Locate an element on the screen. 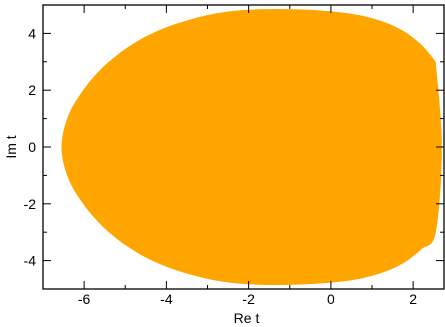  y-tick-label: -2 is located at coordinates (30, 204).